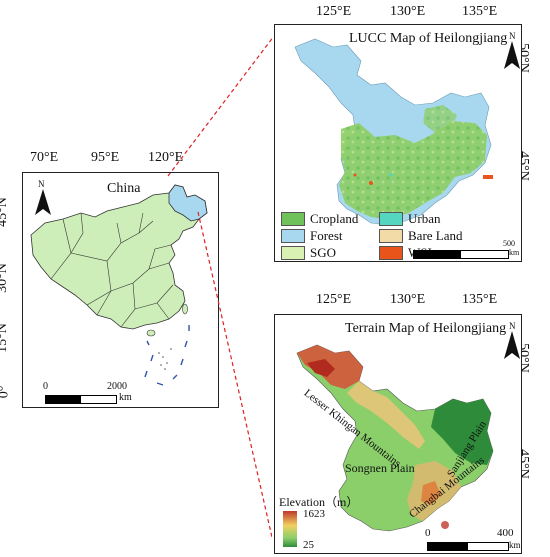 The image size is (550, 557). I want to click on china-map, so click(119, 285).